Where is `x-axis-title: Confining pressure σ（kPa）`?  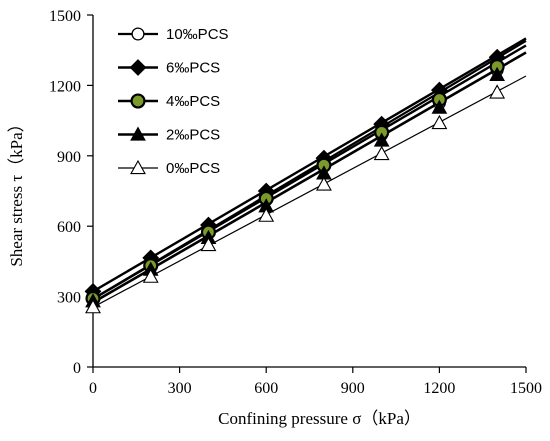 x-axis-title: Confining pressure σ（kPa） is located at coordinates (319, 418).